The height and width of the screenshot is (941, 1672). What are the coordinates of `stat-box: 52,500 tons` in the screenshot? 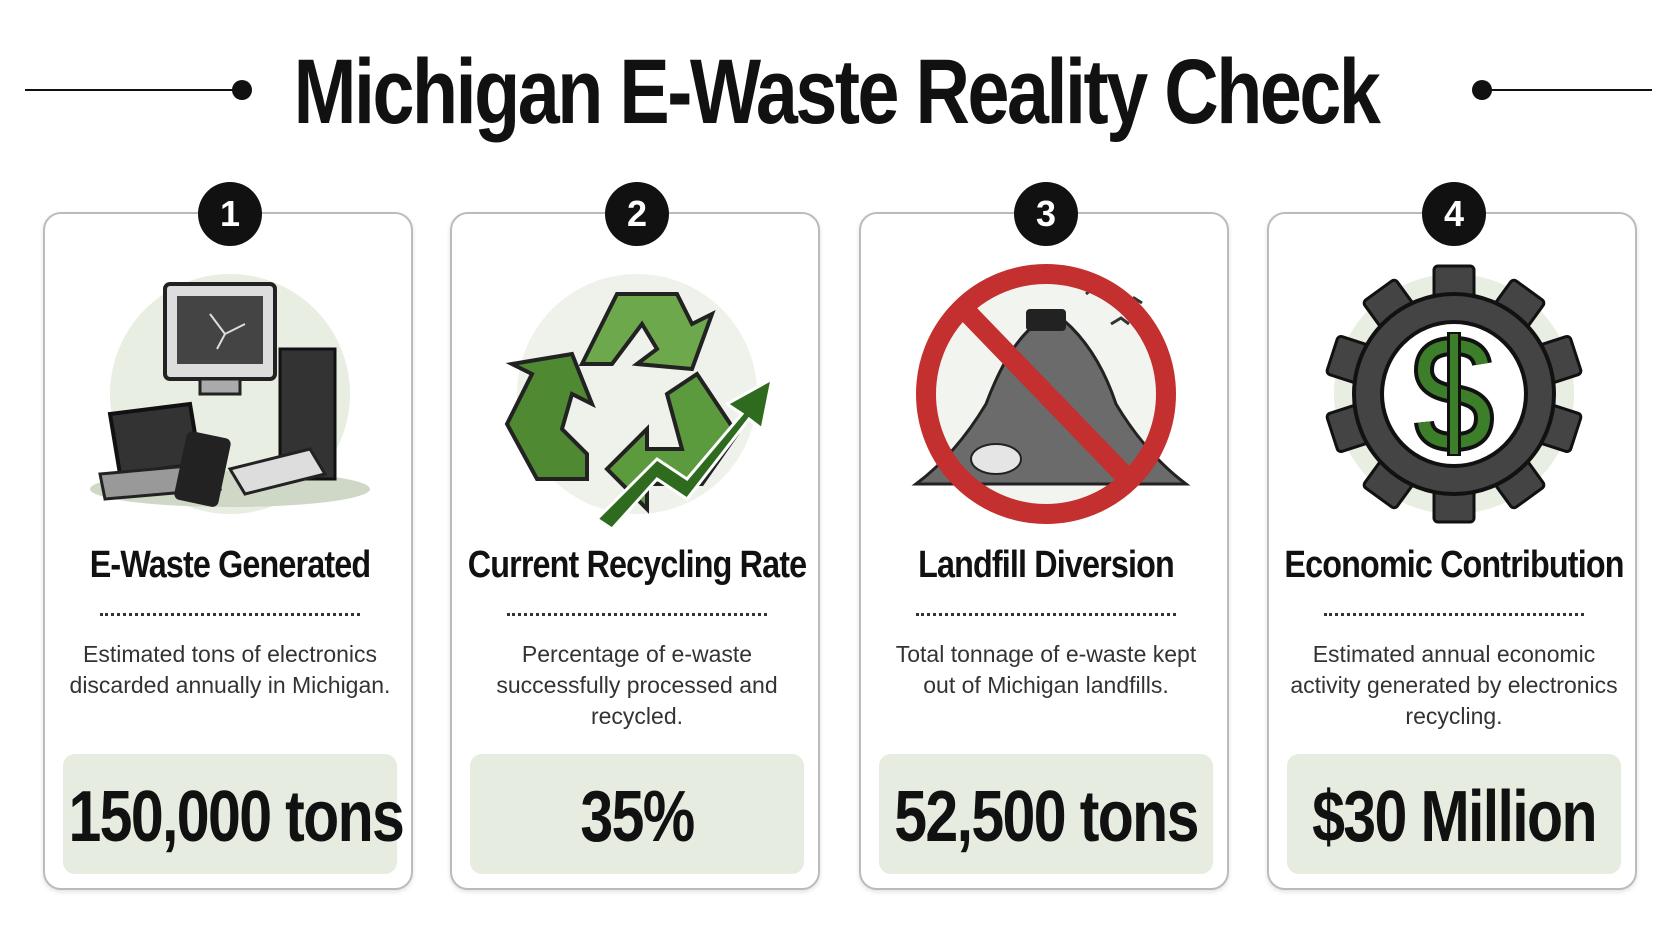 It's located at (1046, 814).